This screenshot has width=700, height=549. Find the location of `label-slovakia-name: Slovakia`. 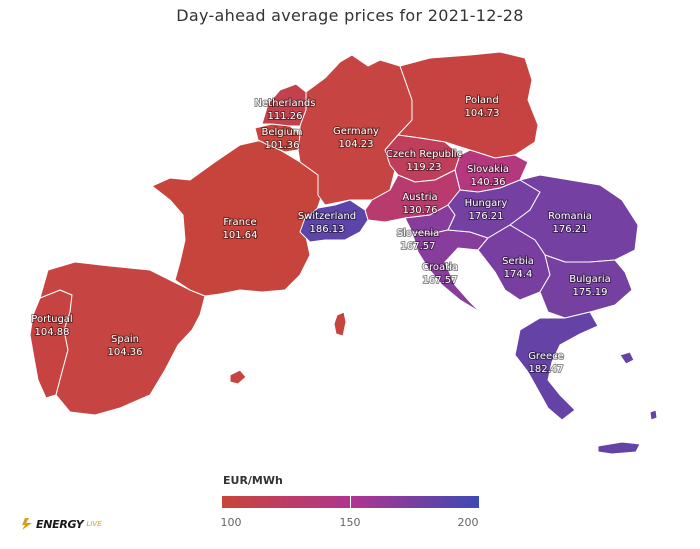

label-slovakia-name: Slovakia is located at coordinates (488, 169).